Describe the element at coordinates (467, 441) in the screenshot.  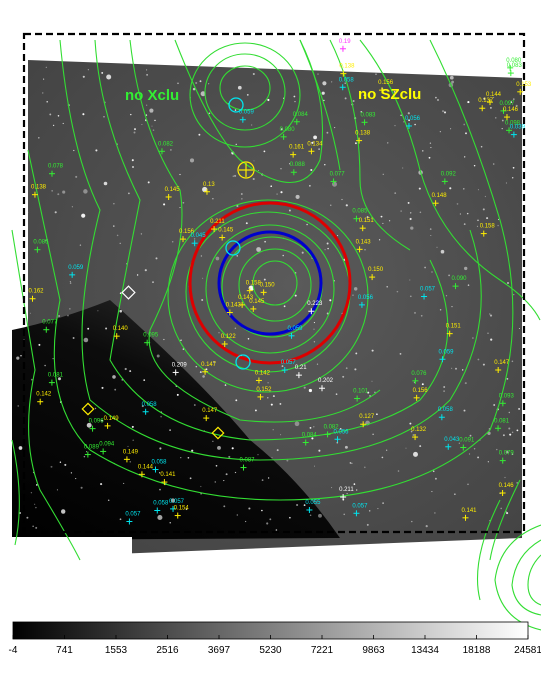
I see `redshift-label: 0.091` at that location.